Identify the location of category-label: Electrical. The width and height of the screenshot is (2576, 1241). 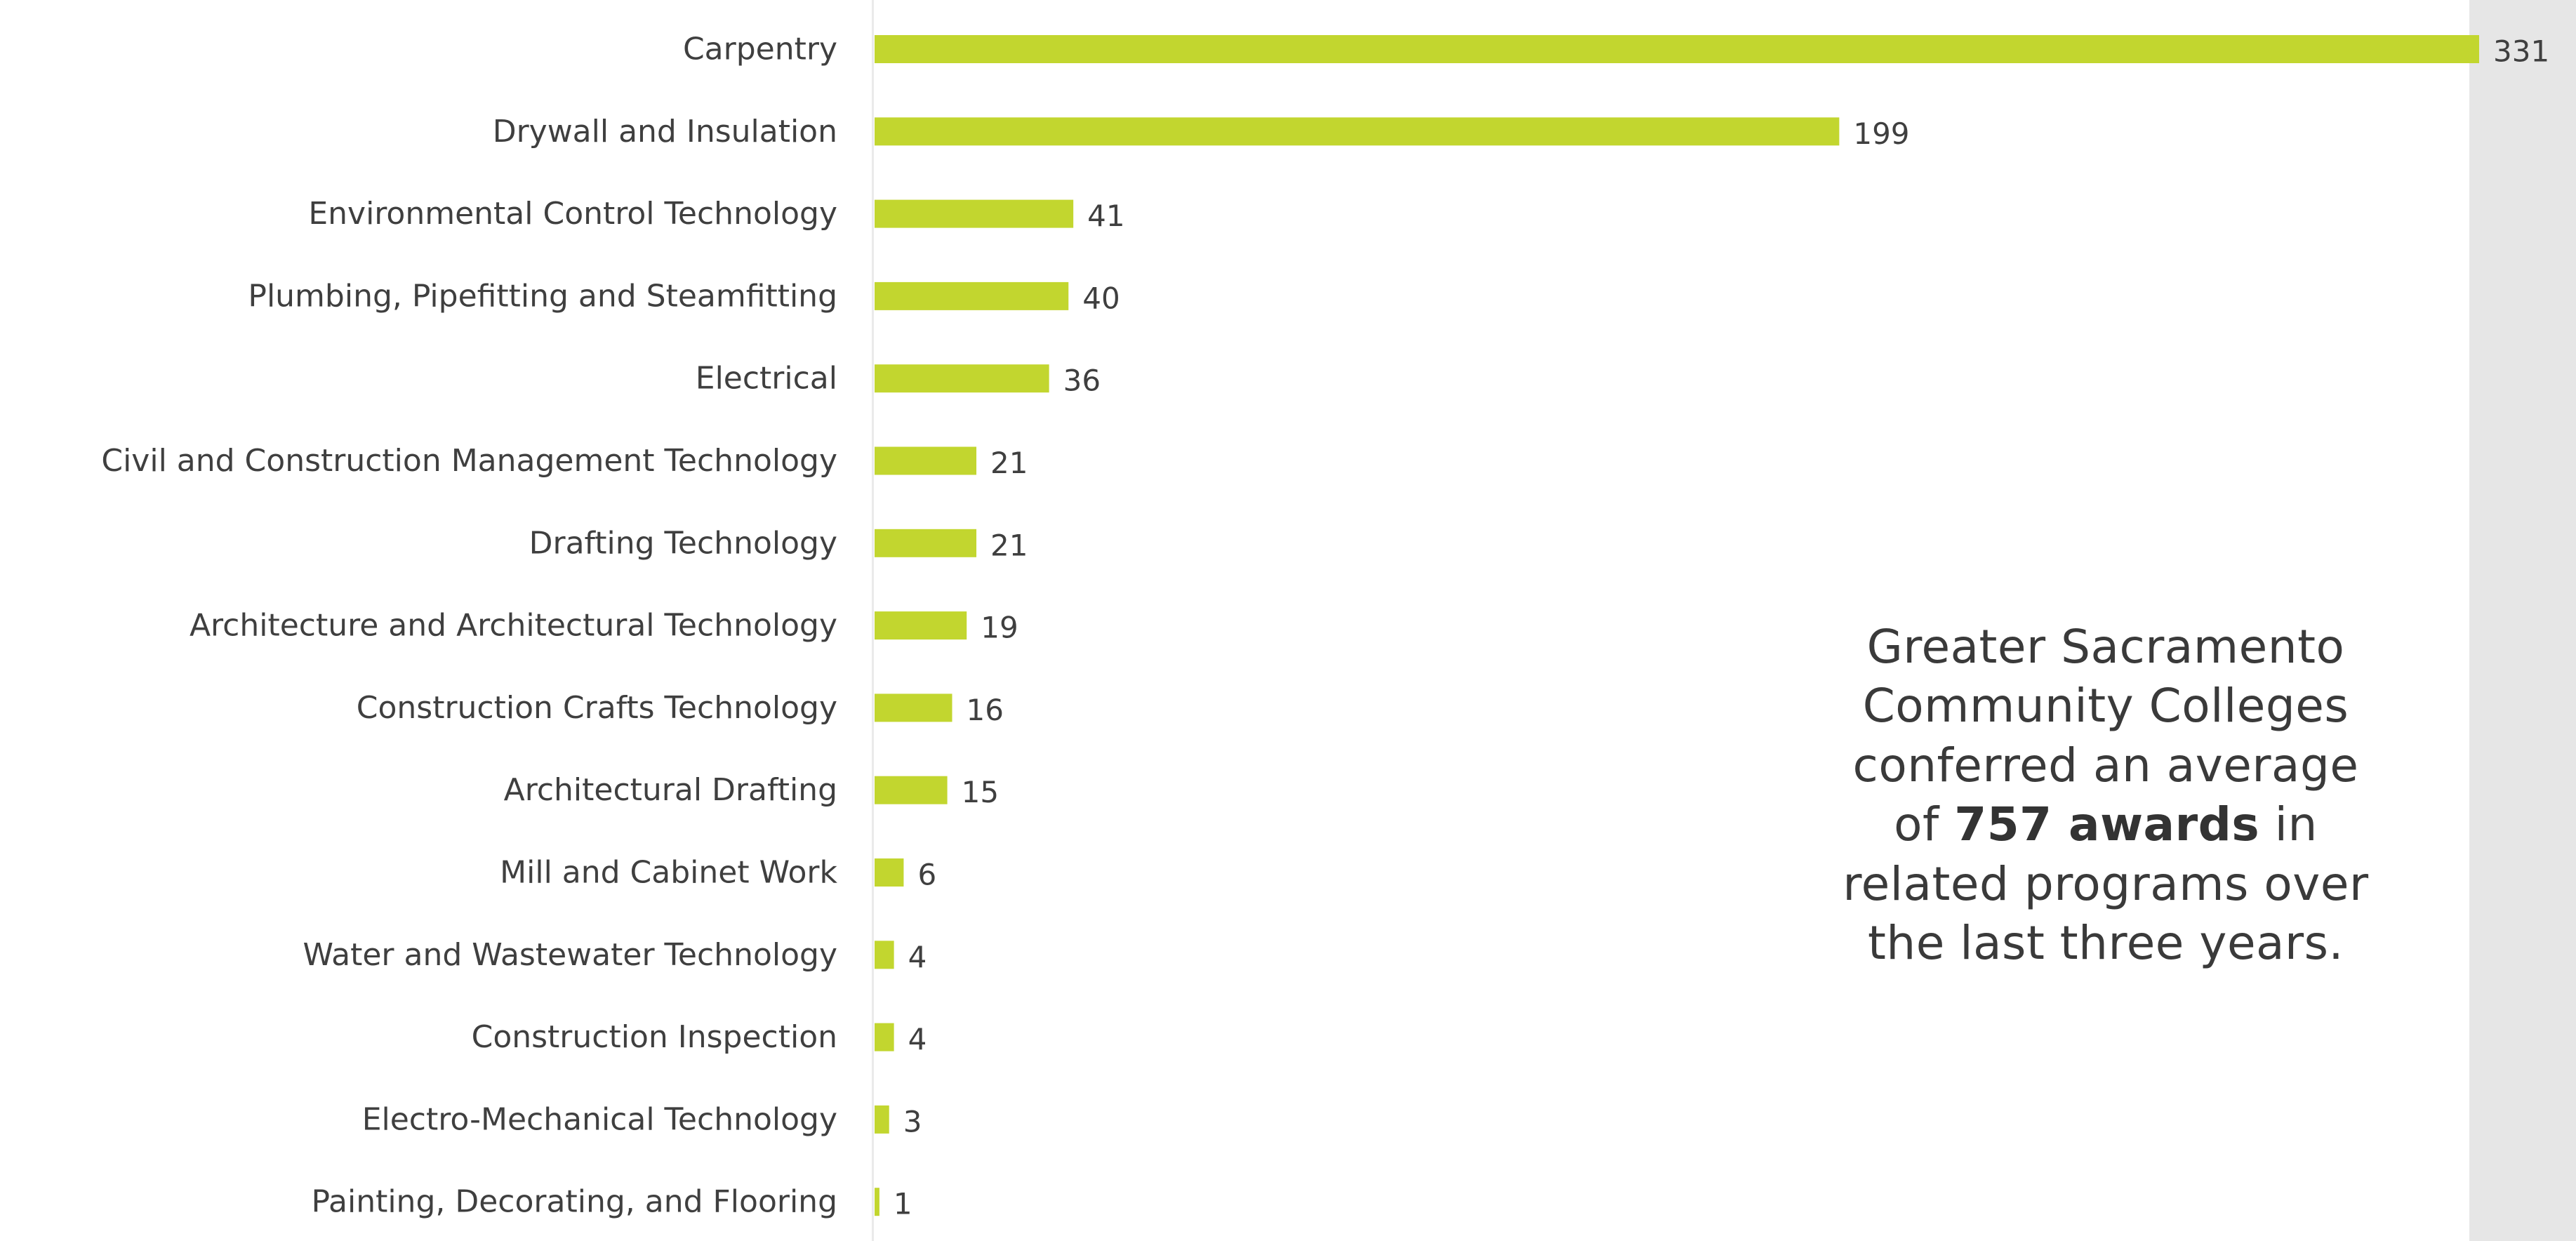
(767, 379).